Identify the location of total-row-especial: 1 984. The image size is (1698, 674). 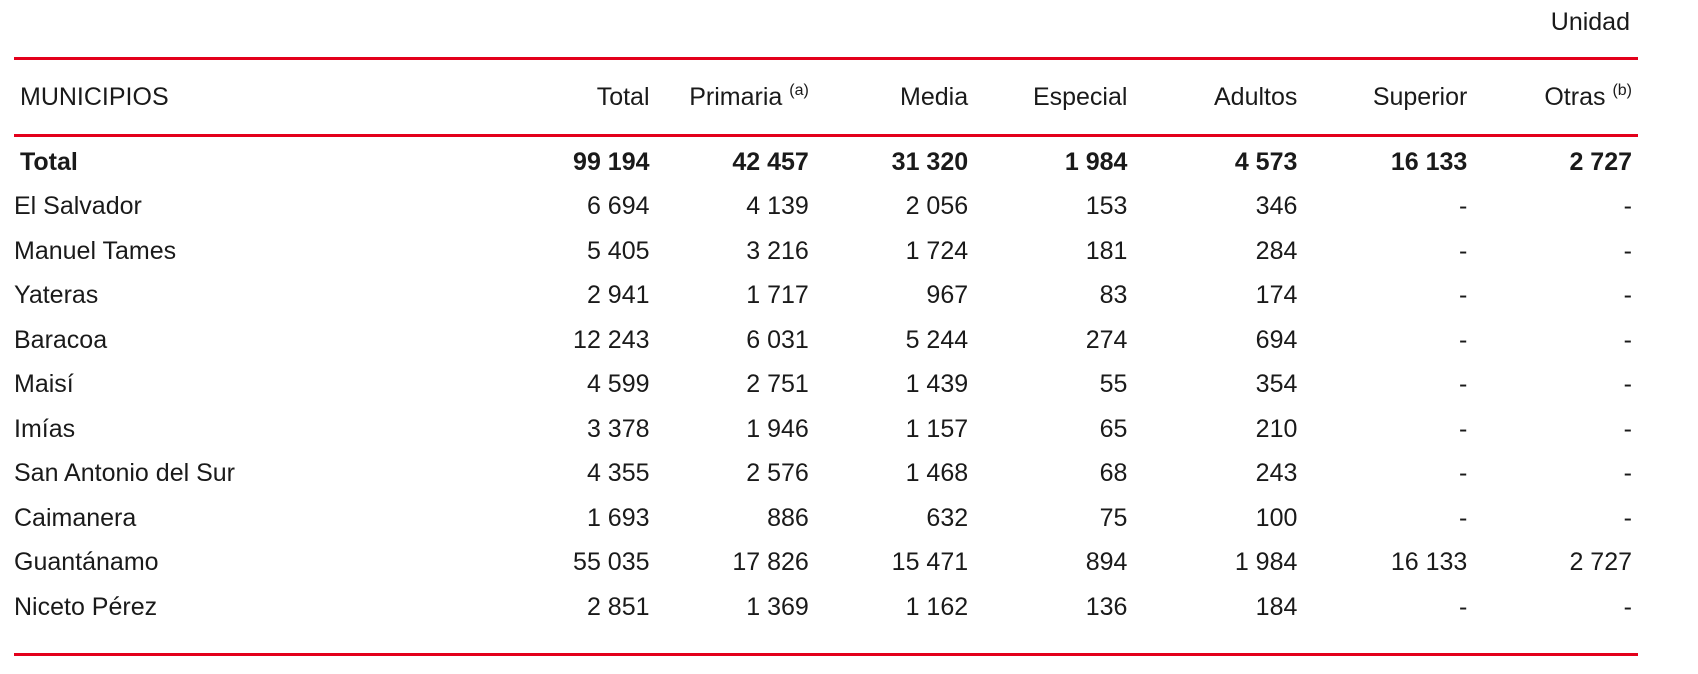
(1096, 161).